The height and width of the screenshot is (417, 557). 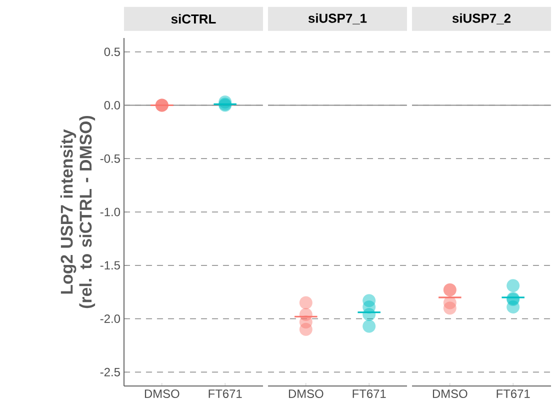 I want to click on chart-title: siUSP7_1, so click(x=337, y=18).